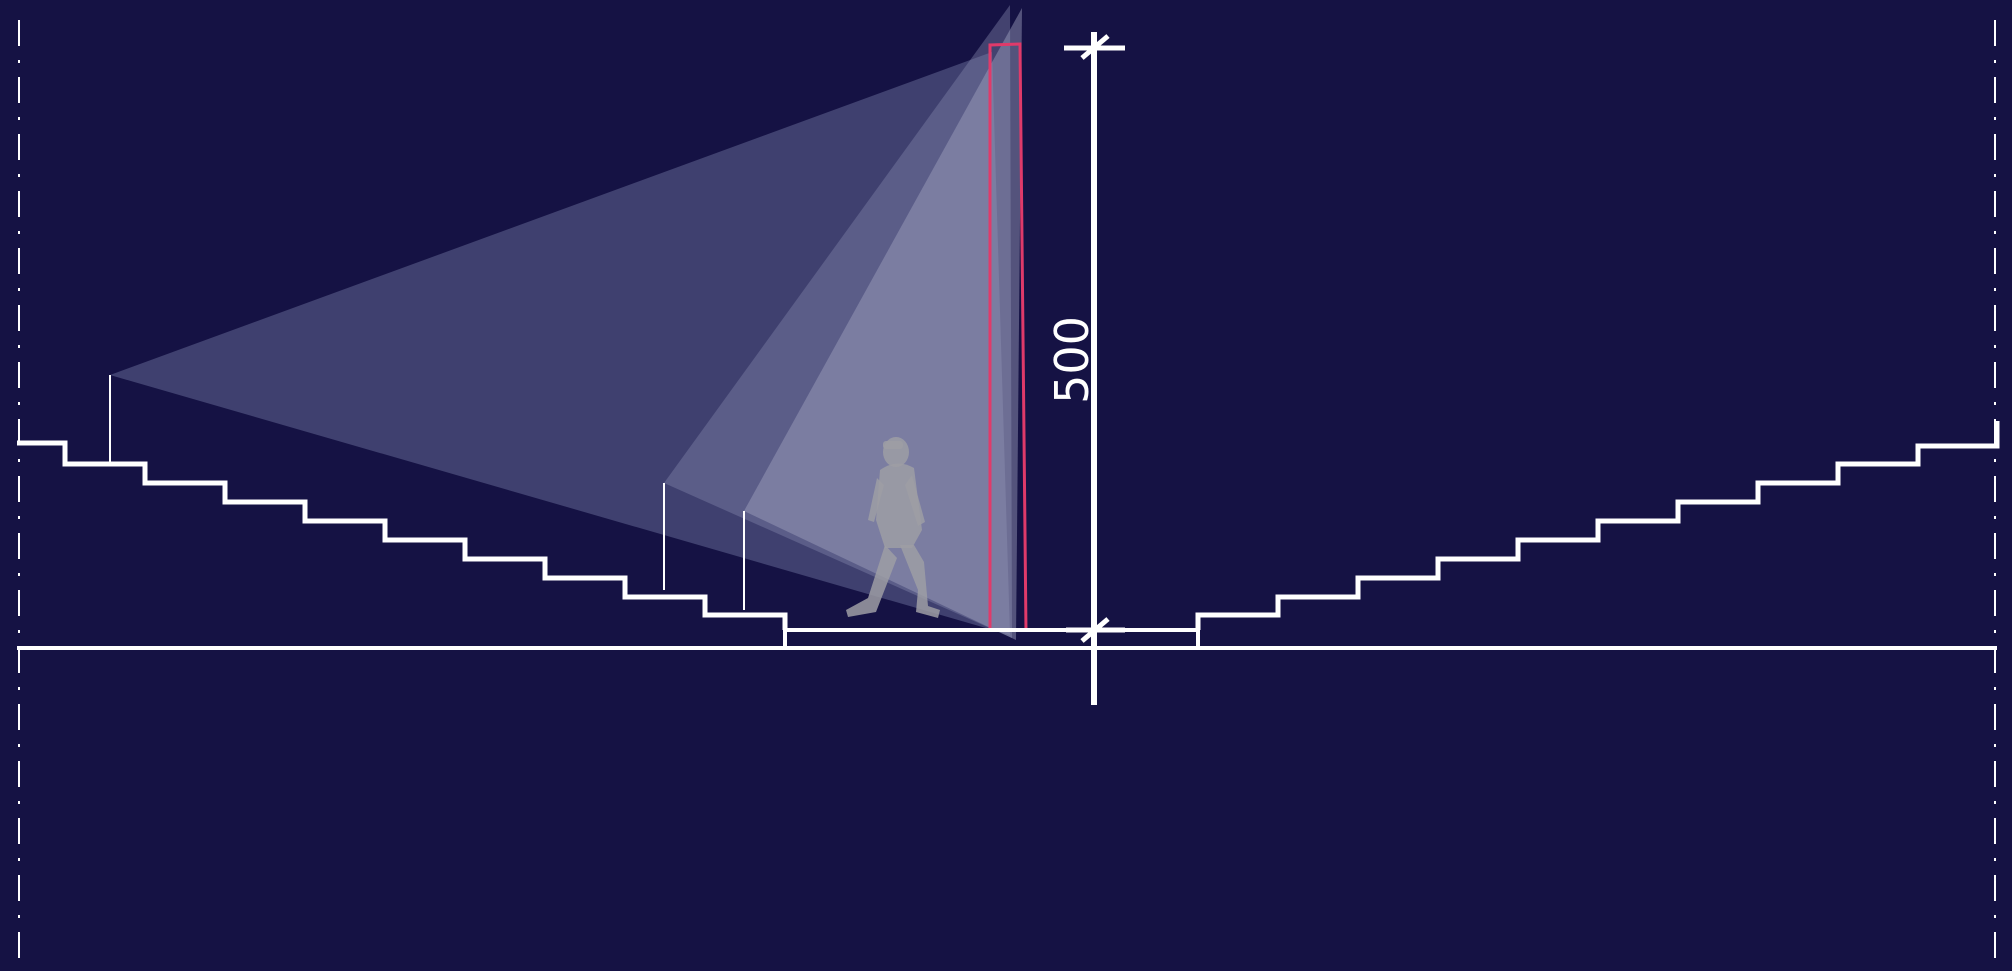 This screenshot has width=2012, height=971. I want to click on person-silhouette, so click(893, 527).